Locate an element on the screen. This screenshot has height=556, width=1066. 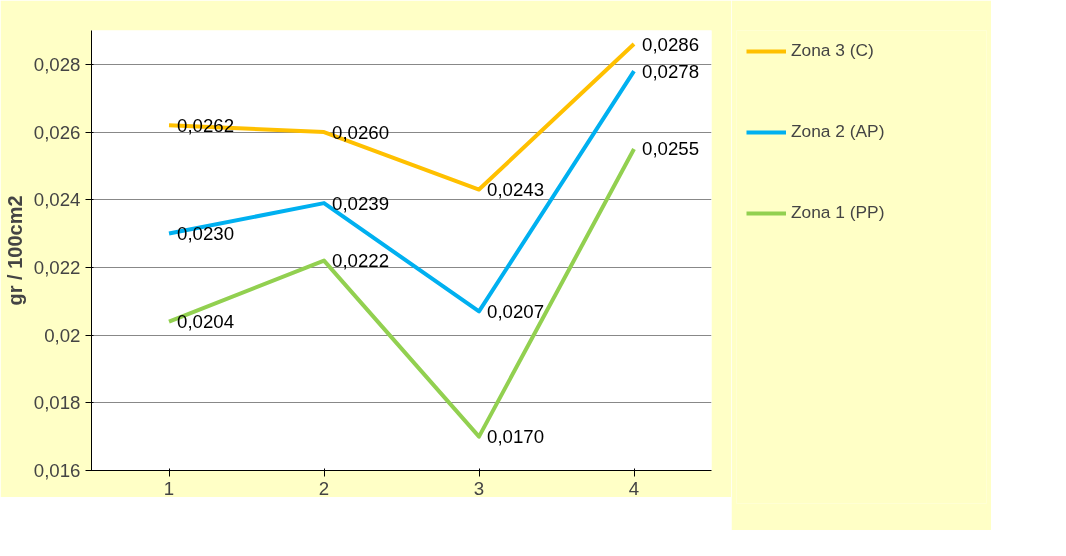
y-tick-label: 0,016 is located at coordinates (57, 470).